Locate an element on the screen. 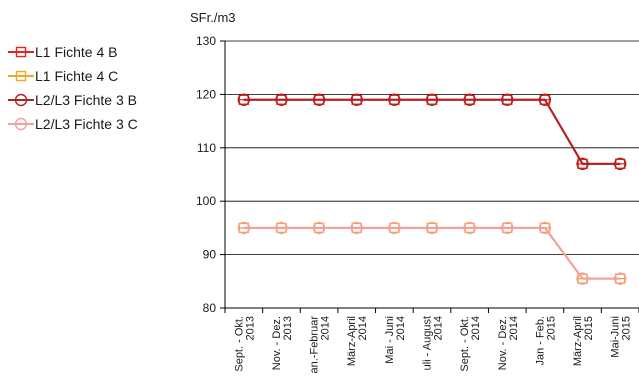  x-tick-label-line: Jan - Feb. is located at coordinates (540, 341).